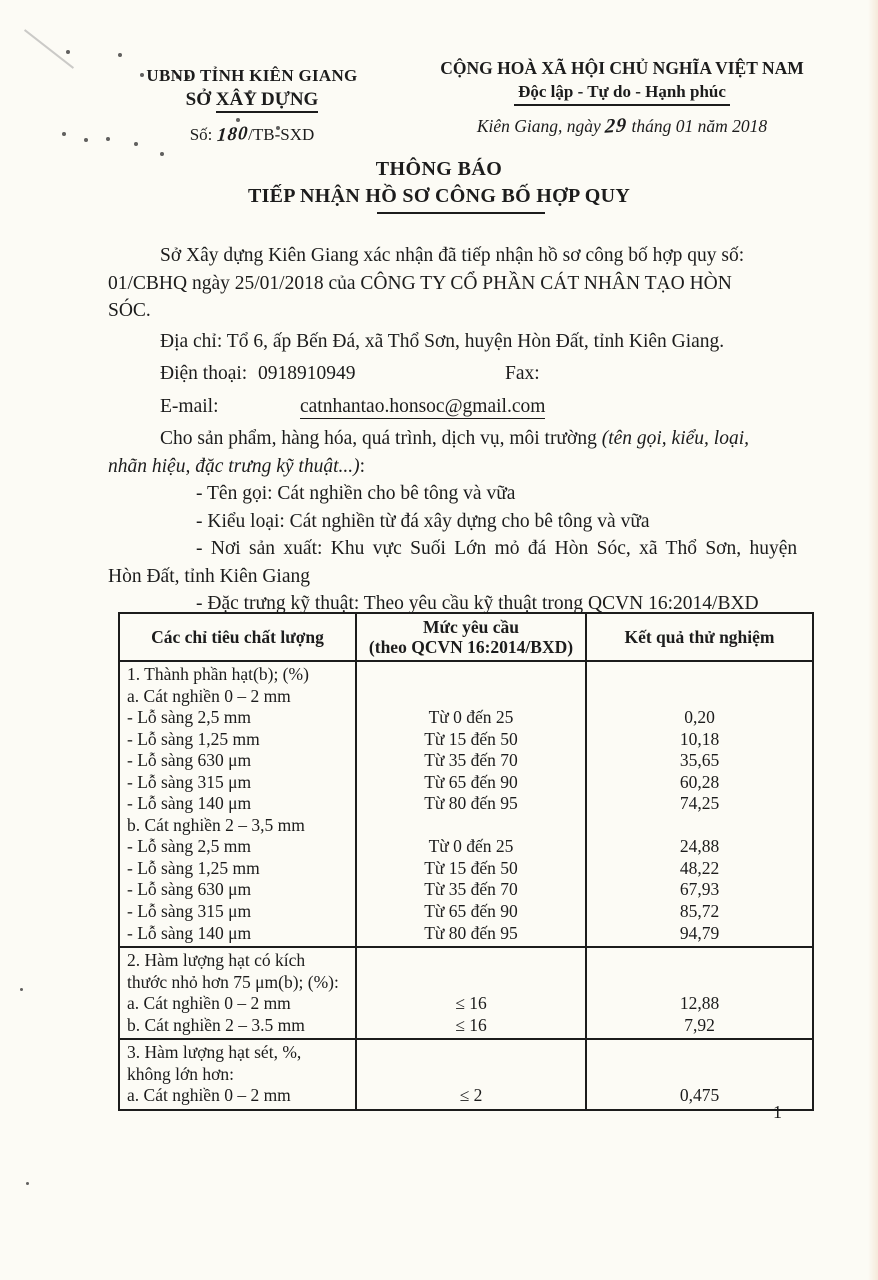  I want to click on document-title-line1: THÔNG BÁO, so click(439, 169).